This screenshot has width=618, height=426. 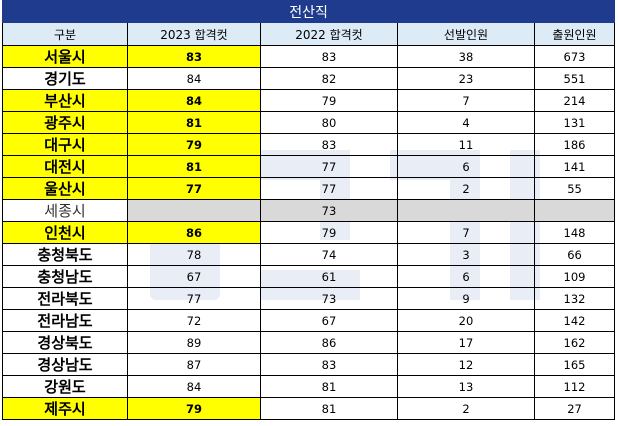 I want to click on applicants-cell: 142, so click(x=574, y=320).